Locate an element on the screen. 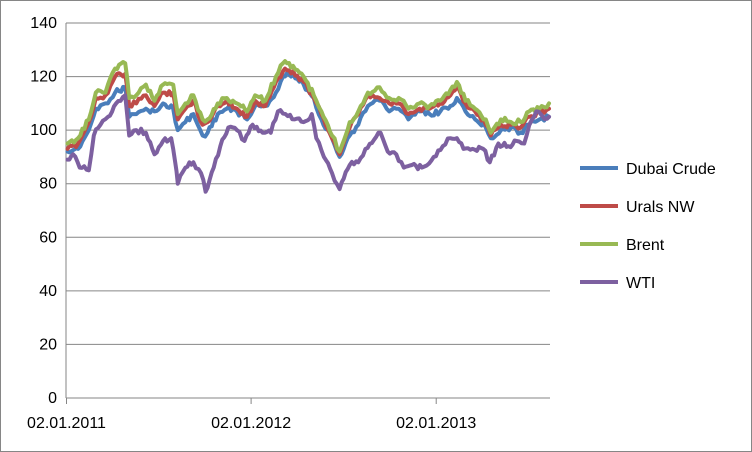 This screenshot has height=452, width=752. y-tick-label: 140 is located at coordinates (43, 23).